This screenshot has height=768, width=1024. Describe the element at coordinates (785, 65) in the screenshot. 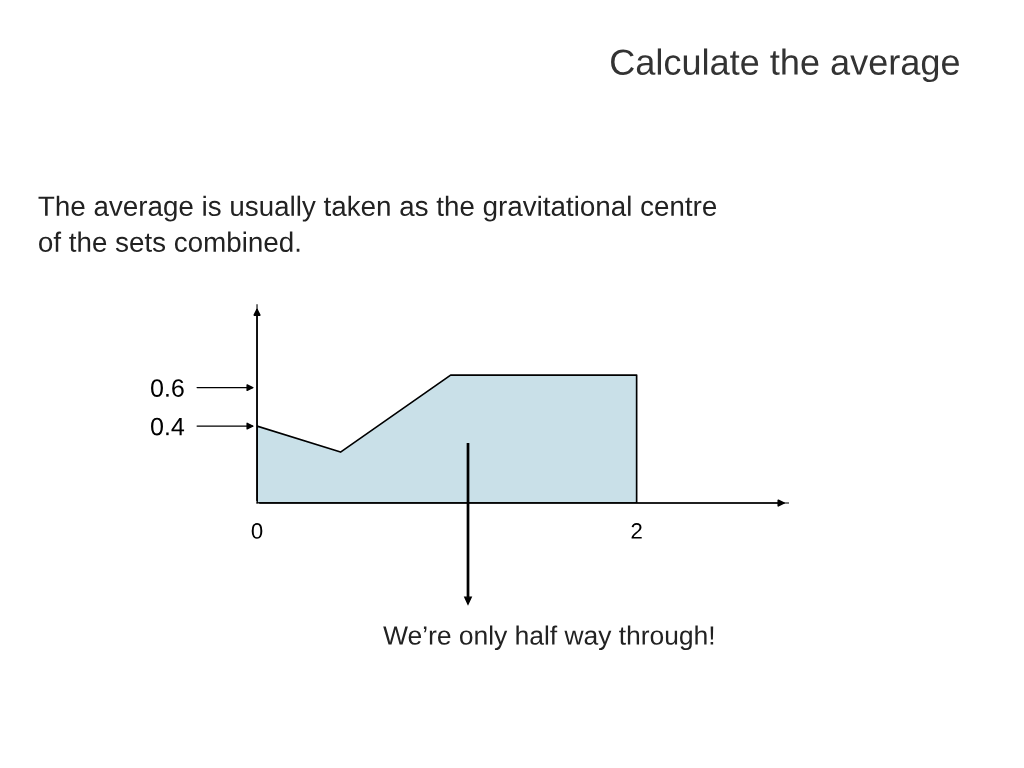

I see `chart-title: Calculate the average` at that location.